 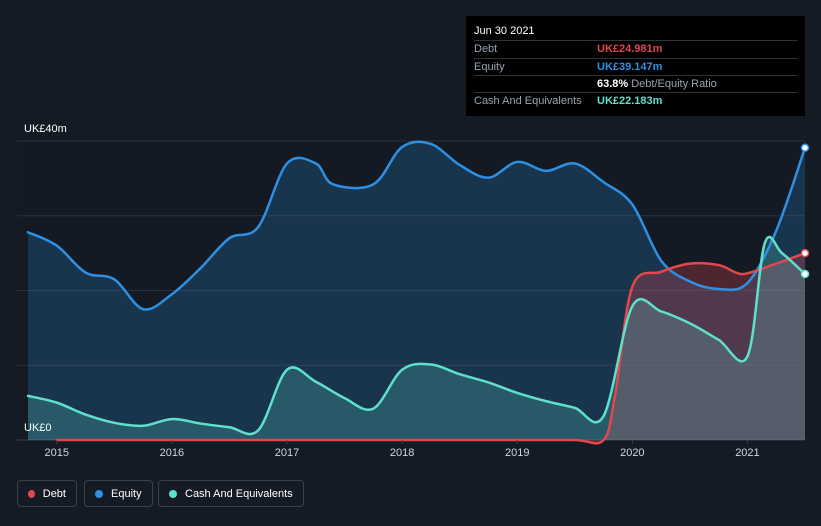 What do you see at coordinates (38, 428) in the screenshot?
I see `y-axis-bottom-label: UK£0` at bounding box center [38, 428].